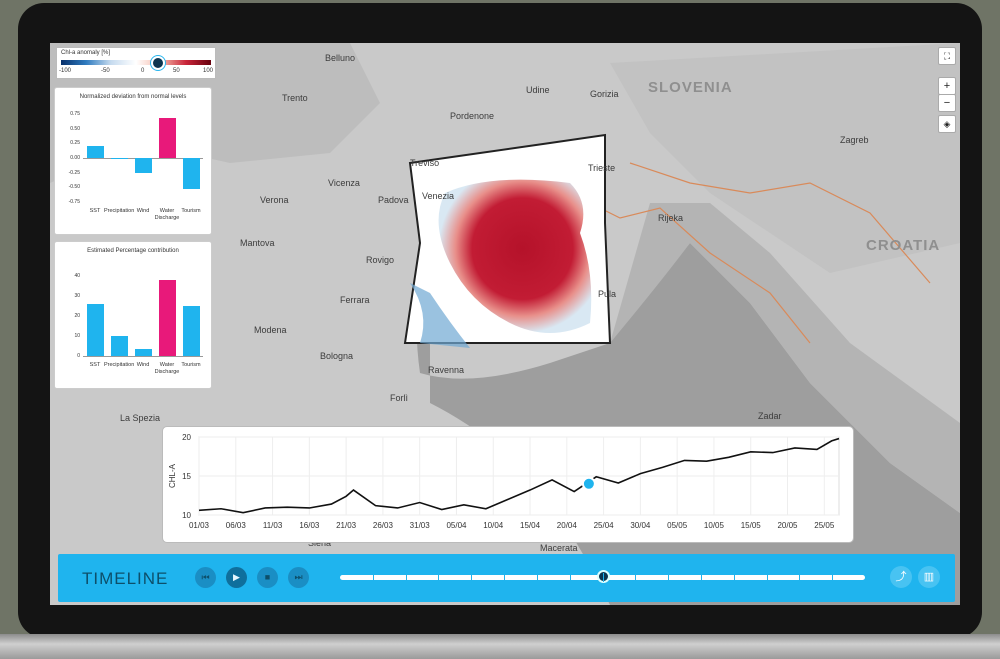  Describe the element at coordinates (75, 143) in the screenshot. I see `y-tick-label: 0.25` at that location.